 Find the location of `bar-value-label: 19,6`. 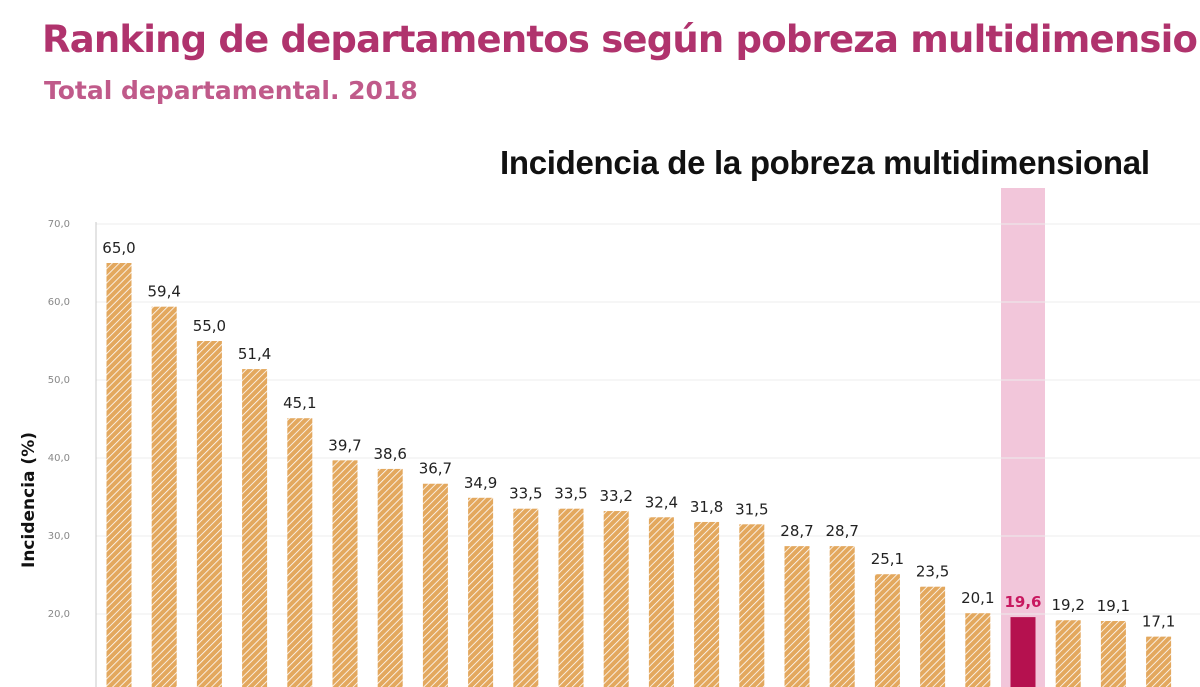

bar-value-label: 19,6 is located at coordinates (1022, 602).